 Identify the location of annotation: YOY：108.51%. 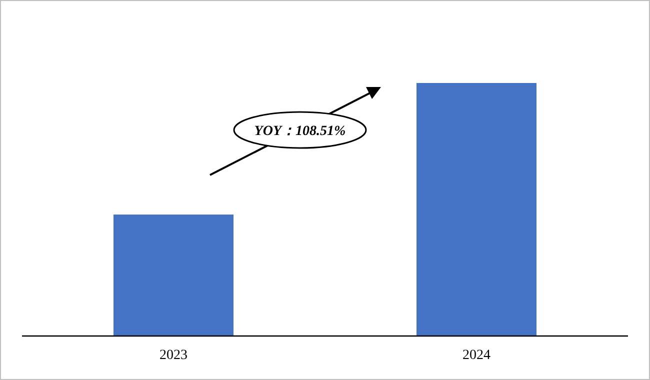
(300, 131).